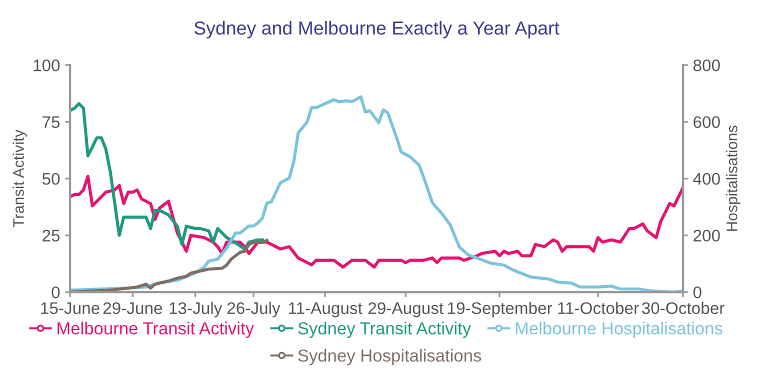 The height and width of the screenshot is (374, 773). Describe the element at coordinates (385, 330) in the screenshot. I see `legend-label: Sydney Transit Activity` at that location.